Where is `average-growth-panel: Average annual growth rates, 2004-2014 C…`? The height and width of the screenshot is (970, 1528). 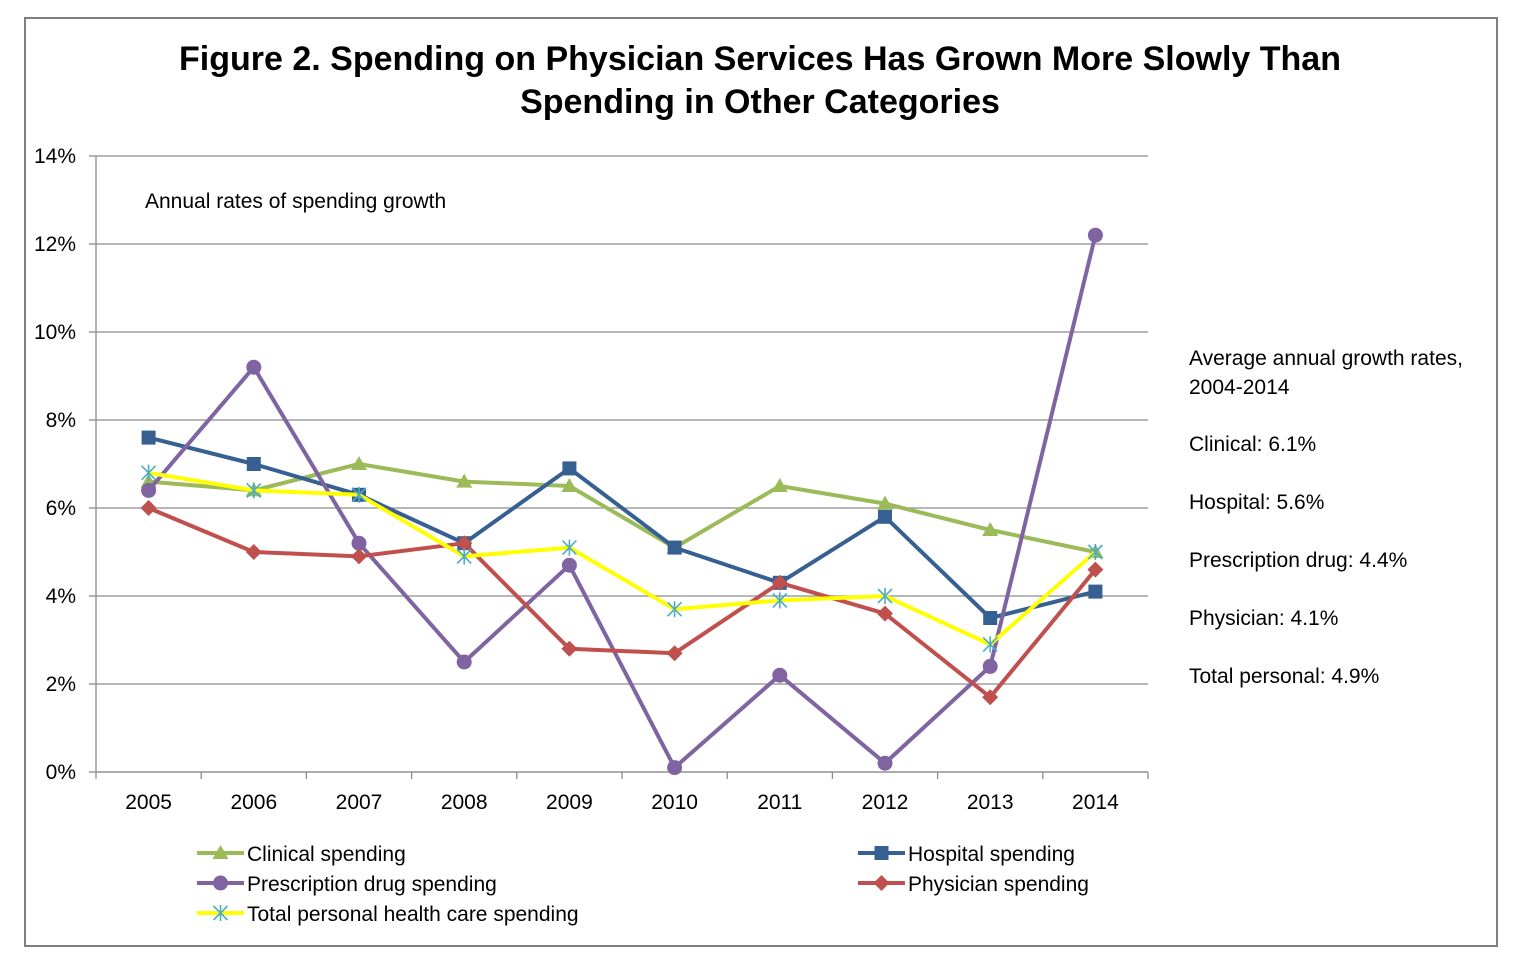
average-growth-panel: Average annual growth rates, 2004-2014 C… is located at coordinates (1334, 532).